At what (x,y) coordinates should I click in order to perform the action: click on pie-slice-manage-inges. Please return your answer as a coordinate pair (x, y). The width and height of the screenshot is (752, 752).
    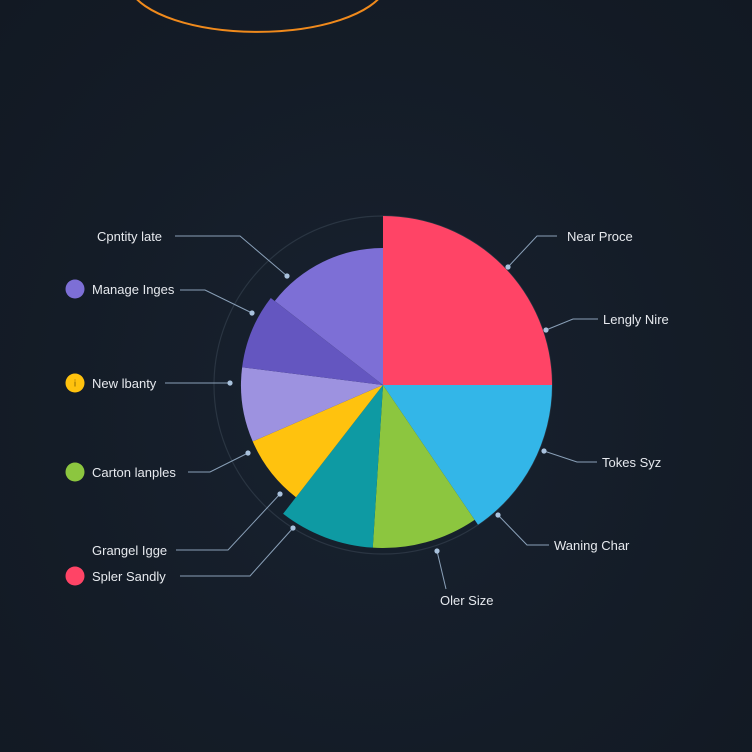
    Looking at the image, I should click on (328, 316).